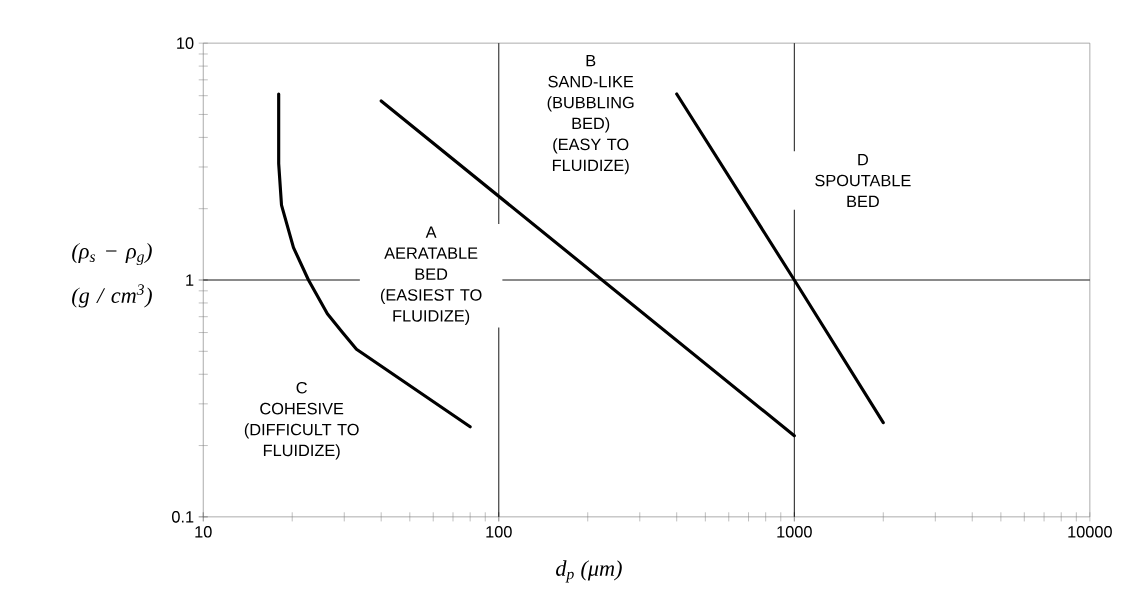  Describe the element at coordinates (863, 180) in the screenshot. I see `annotation: D SPOUTABLE BED` at that location.